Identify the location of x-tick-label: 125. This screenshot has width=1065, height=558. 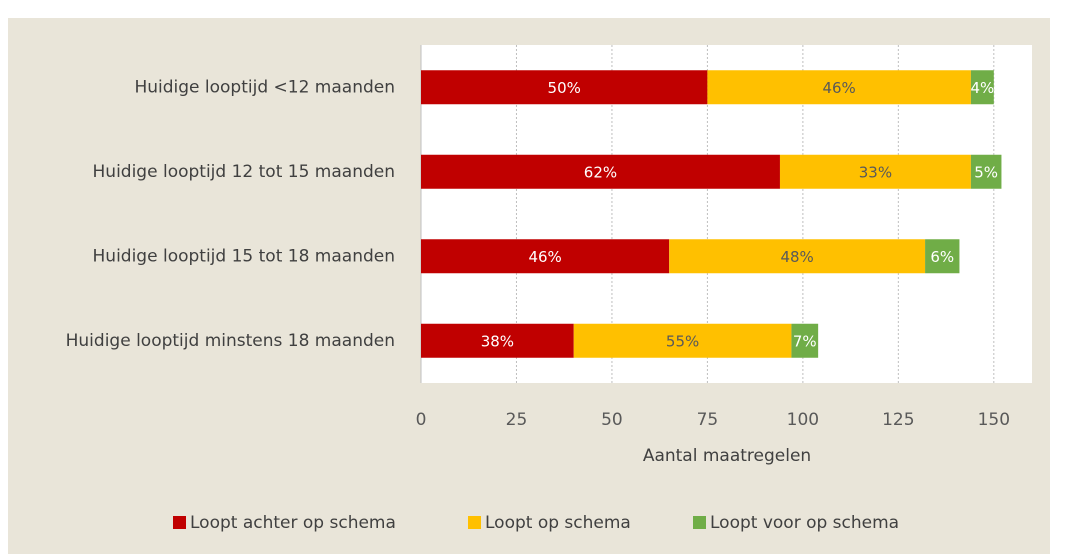
(898, 420).